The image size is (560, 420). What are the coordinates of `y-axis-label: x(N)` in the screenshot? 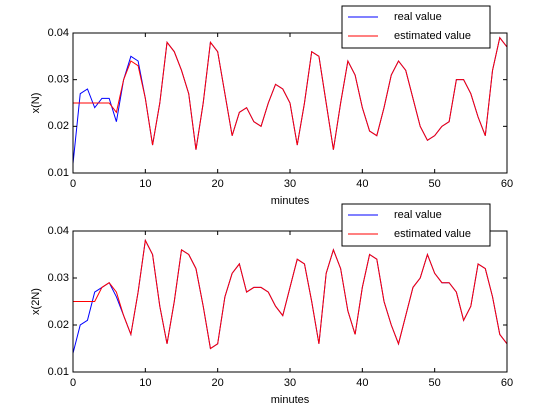 It's located at (36, 103).